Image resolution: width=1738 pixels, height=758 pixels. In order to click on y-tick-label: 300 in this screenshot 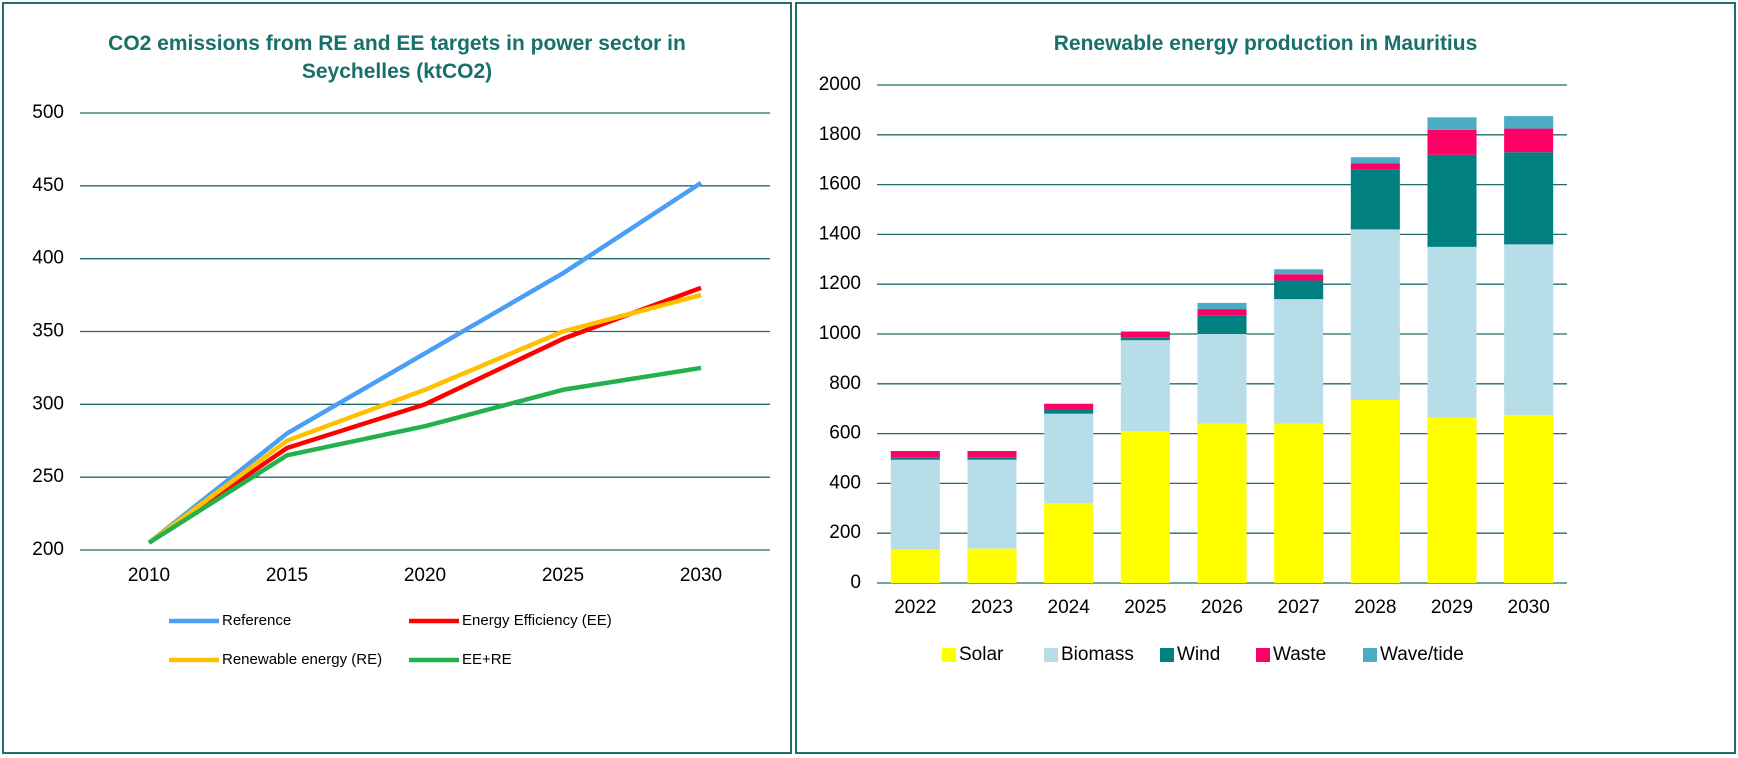, I will do `click(48, 403)`.